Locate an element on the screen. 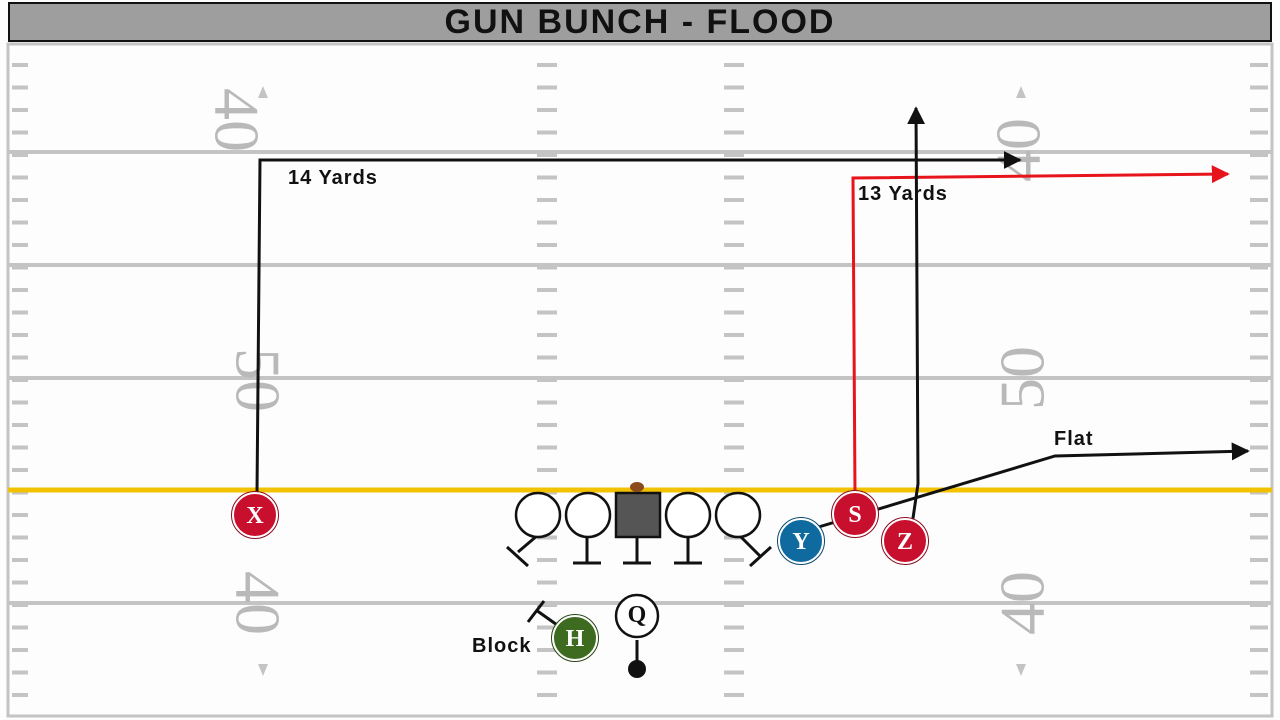  player-z-letter: Z is located at coordinates (905, 542).